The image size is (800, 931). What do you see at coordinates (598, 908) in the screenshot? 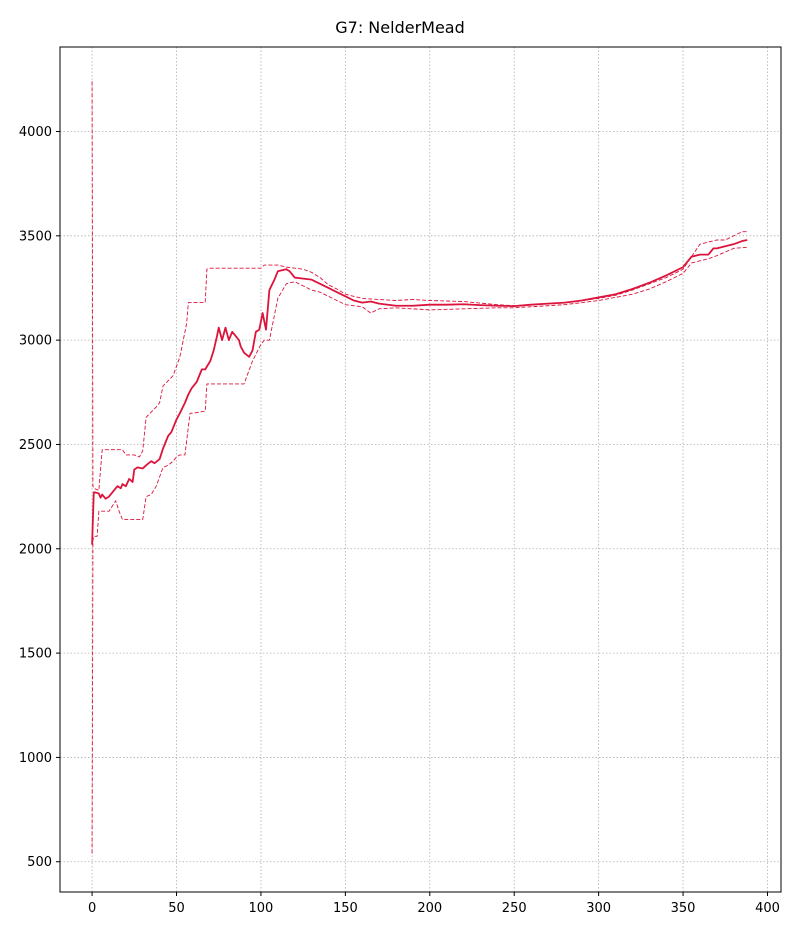
I see `x-tick-label: 300` at bounding box center [598, 908].